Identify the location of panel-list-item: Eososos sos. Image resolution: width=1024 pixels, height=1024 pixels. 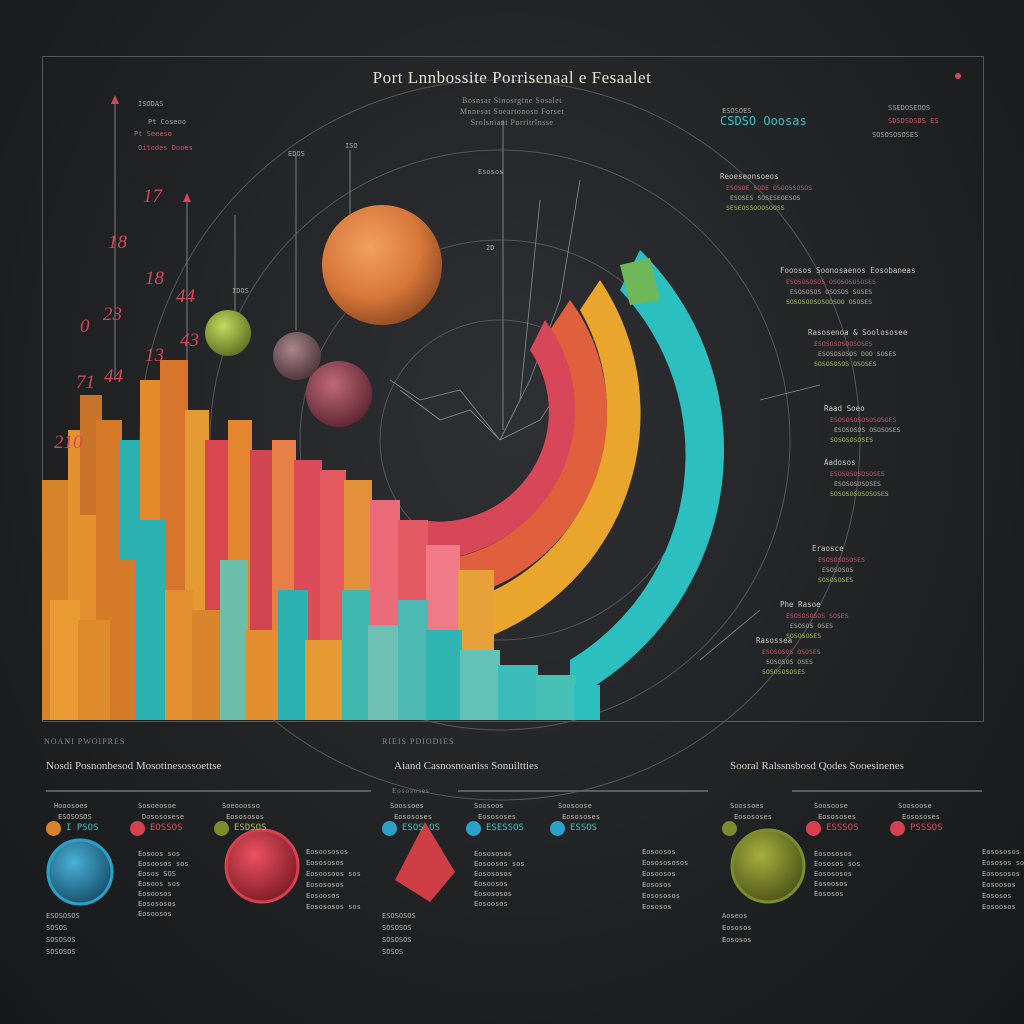
(837, 864).